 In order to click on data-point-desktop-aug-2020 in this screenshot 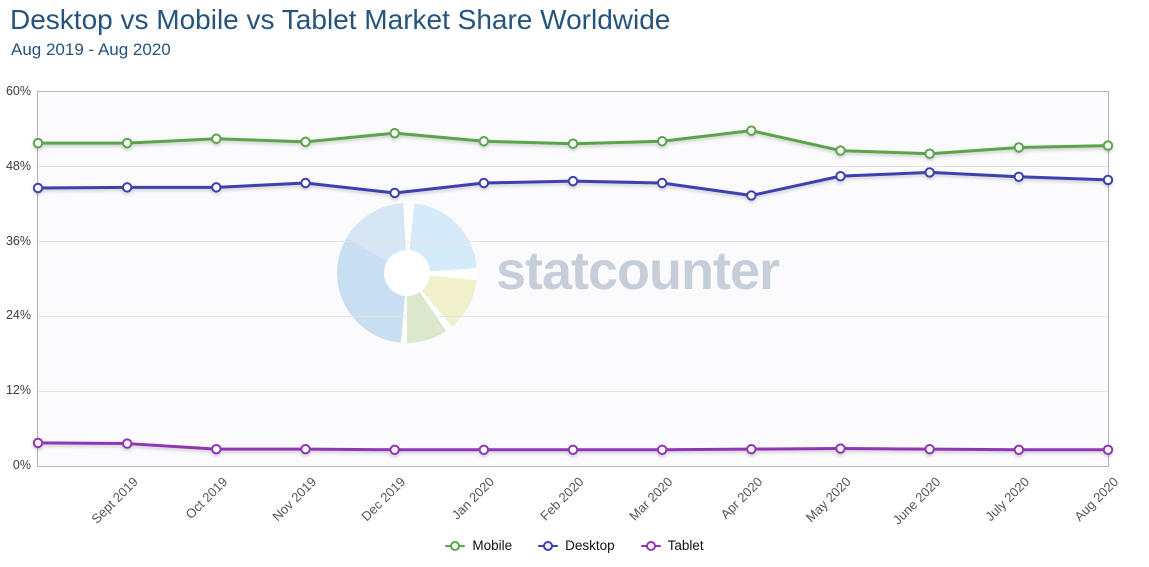, I will do `click(1108, 180)`.